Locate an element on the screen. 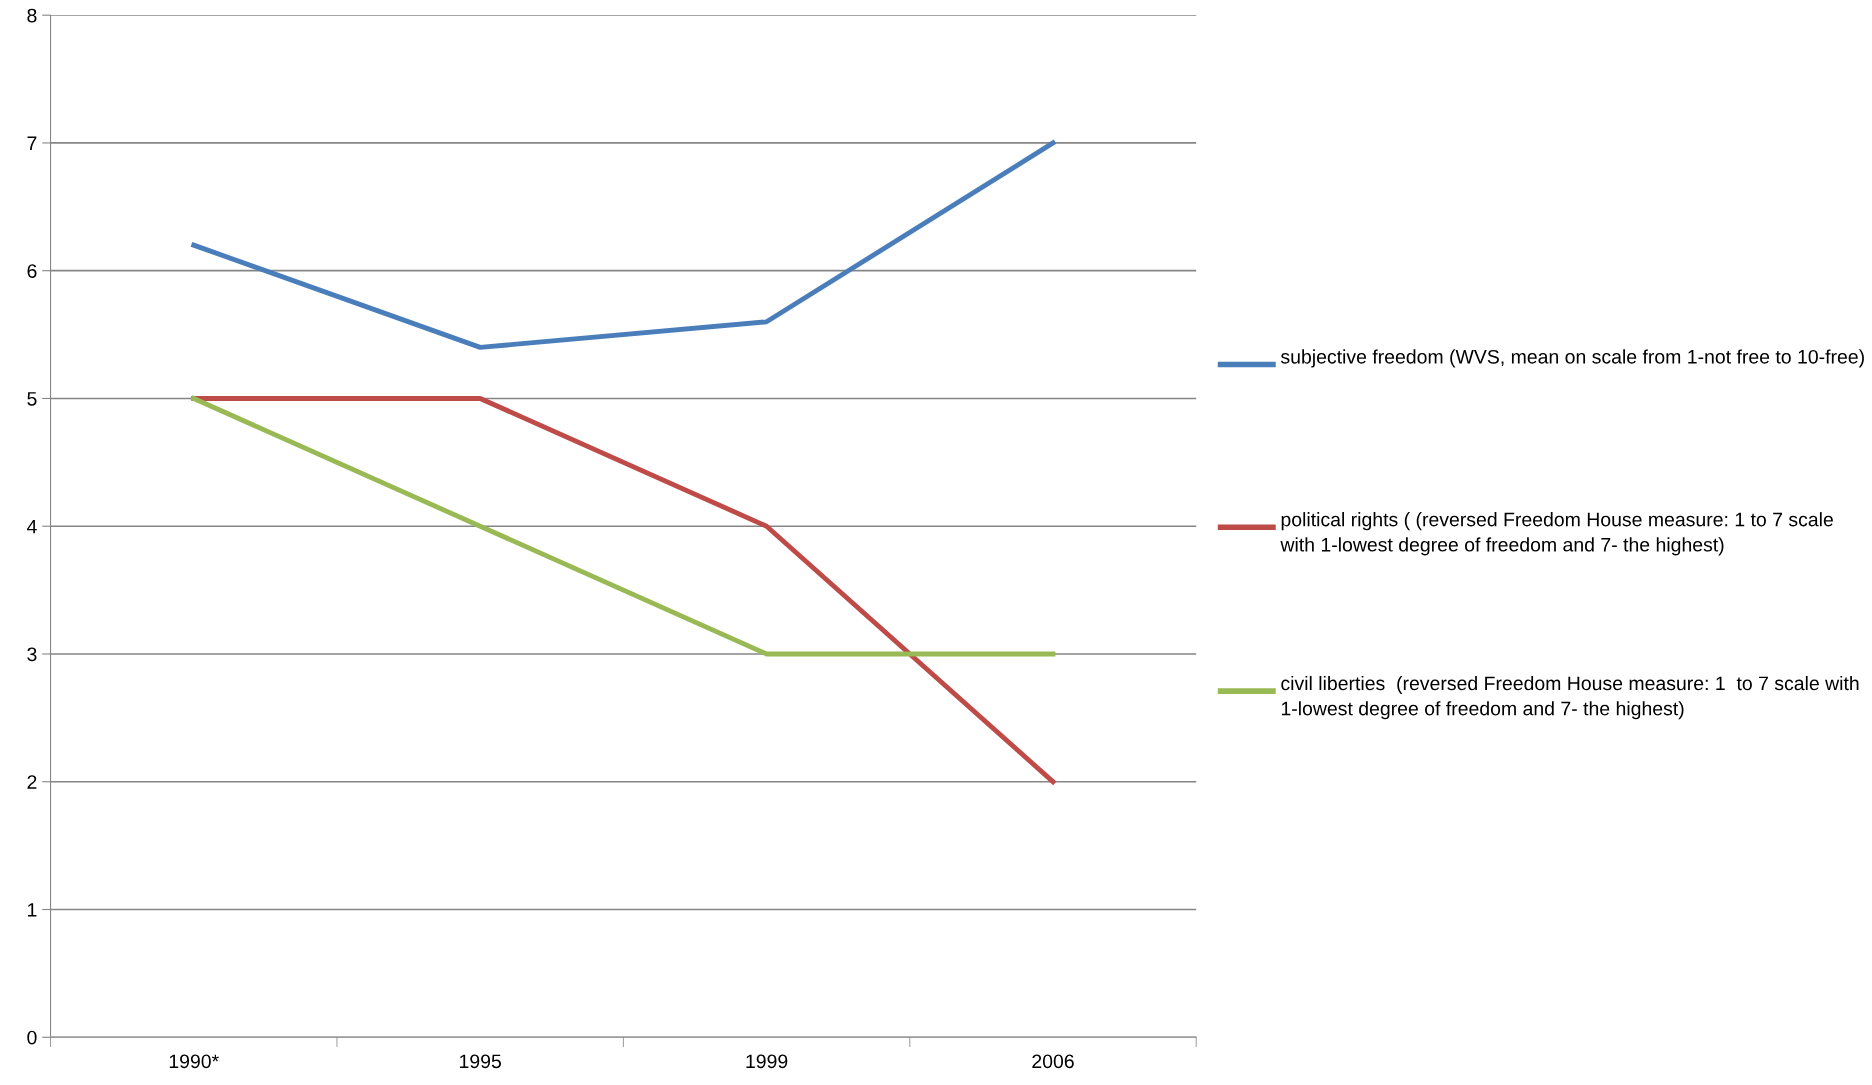  y-tick-label: 4 is located at coordinates (31, 526).